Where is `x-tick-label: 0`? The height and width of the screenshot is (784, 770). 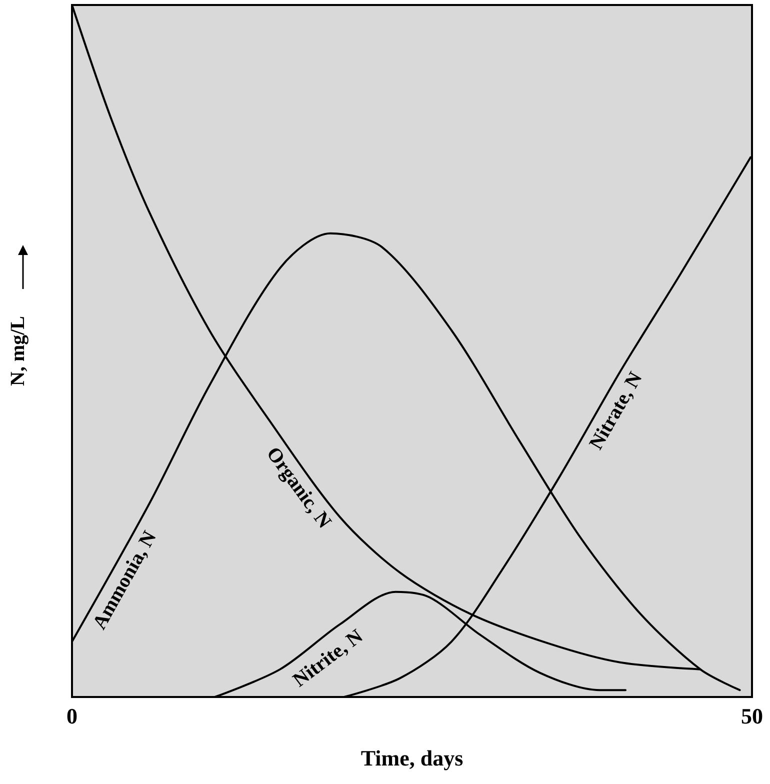 x-tick-label: 0 is located at coordinates (72, 716).